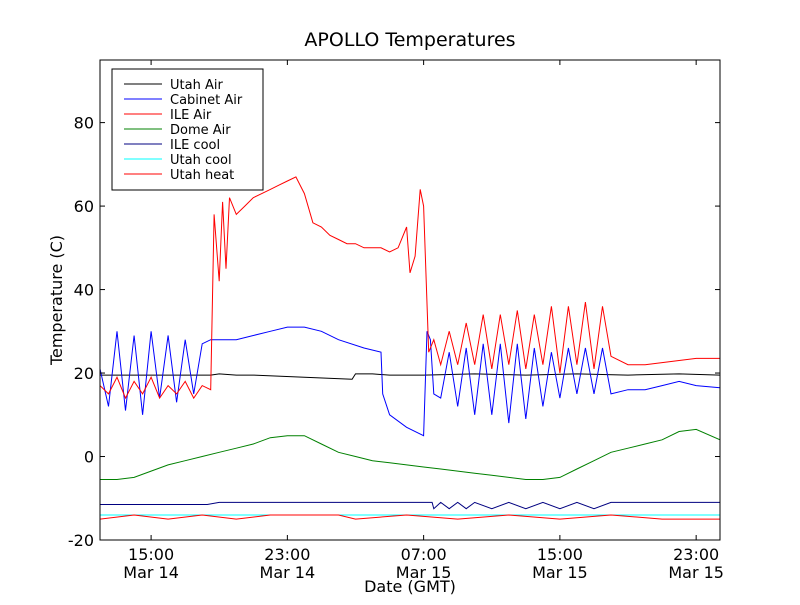 The image size is (800, 605). Describe the element at coordinates (410, 454) in the screenshot. I see `series-line-dome-air` at that location.